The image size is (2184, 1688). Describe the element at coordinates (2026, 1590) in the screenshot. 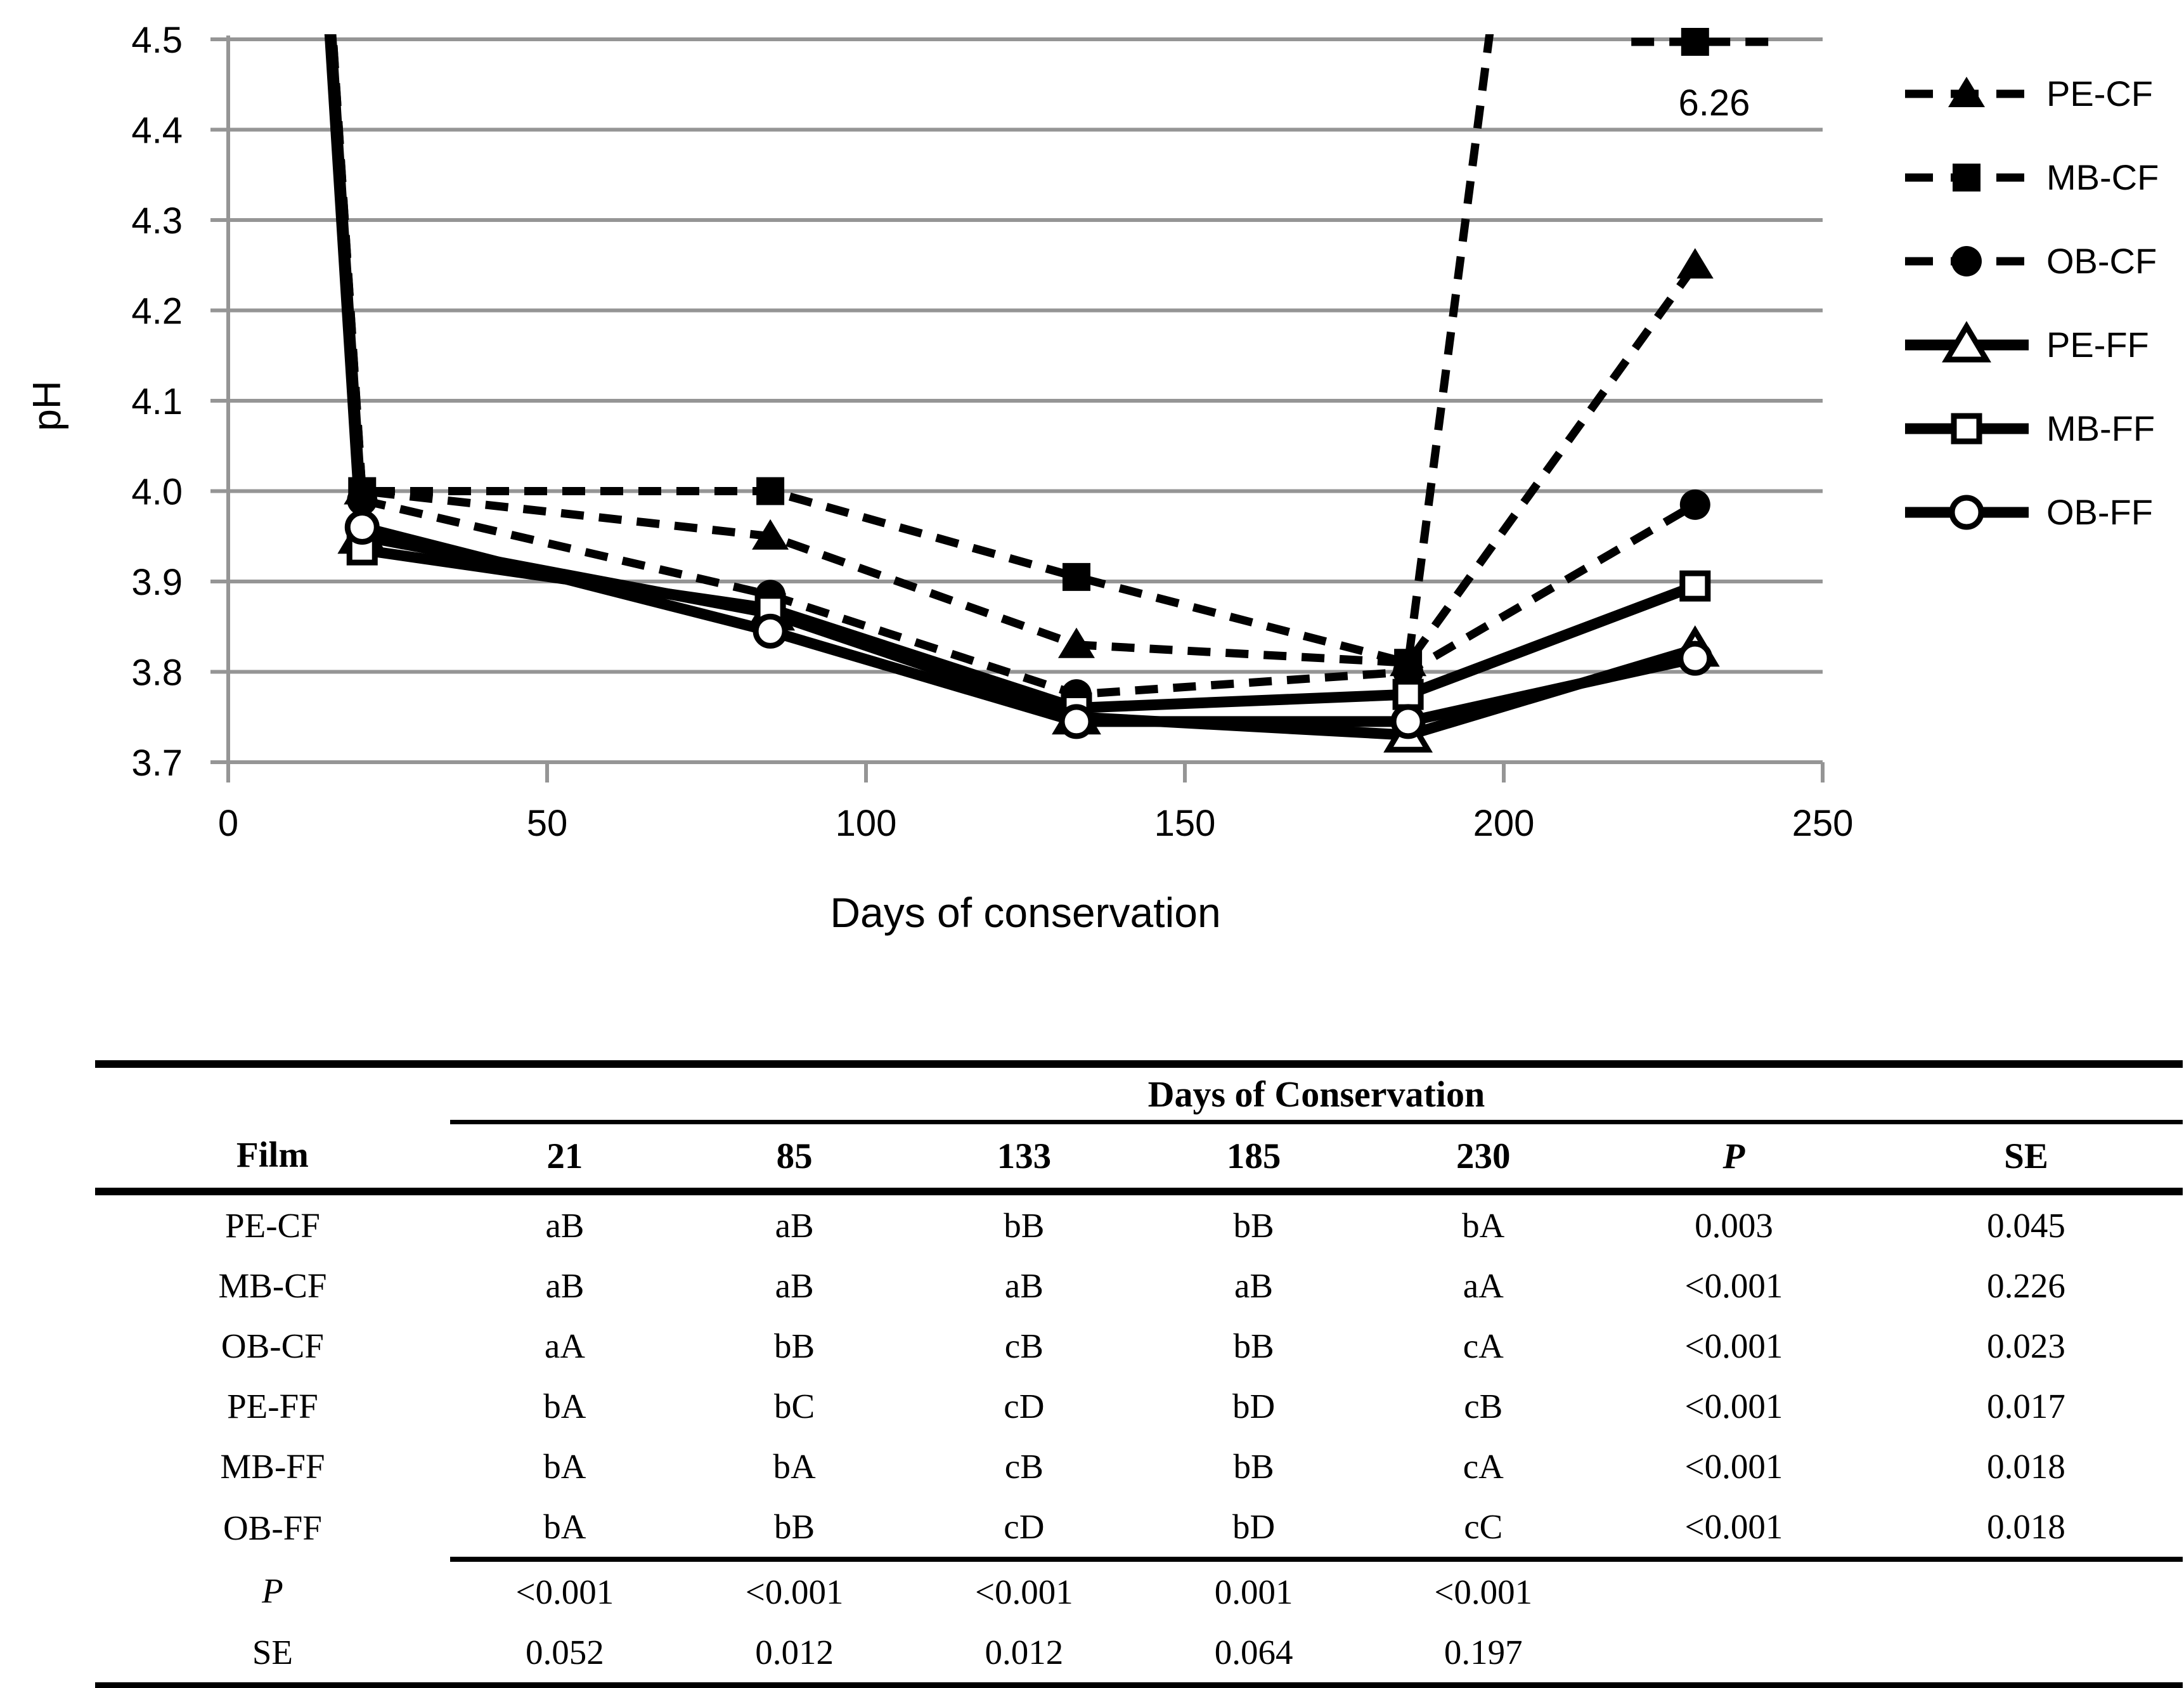

I see `footer-cell-P-SE` at that location.